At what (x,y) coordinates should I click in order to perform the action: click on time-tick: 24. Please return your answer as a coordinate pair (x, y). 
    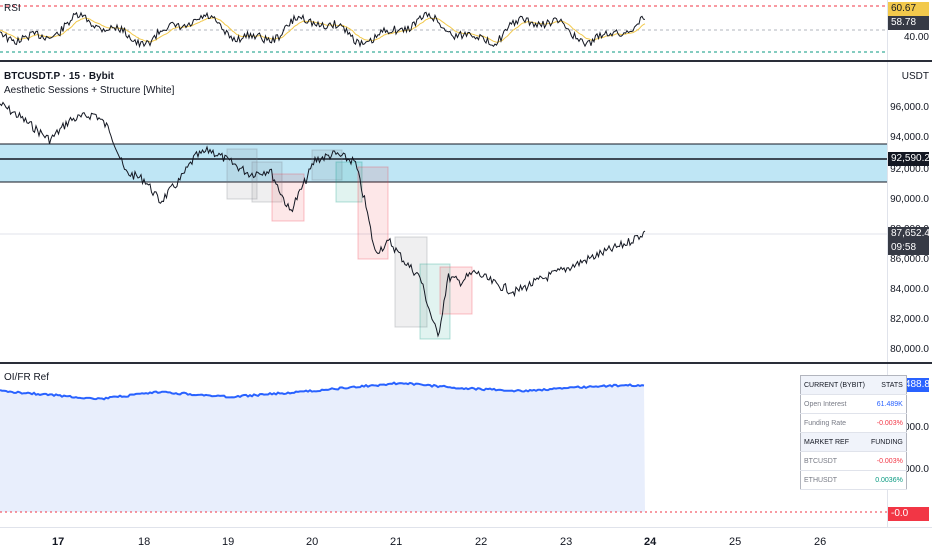
    Looking at the image, I should click on (650, 542).